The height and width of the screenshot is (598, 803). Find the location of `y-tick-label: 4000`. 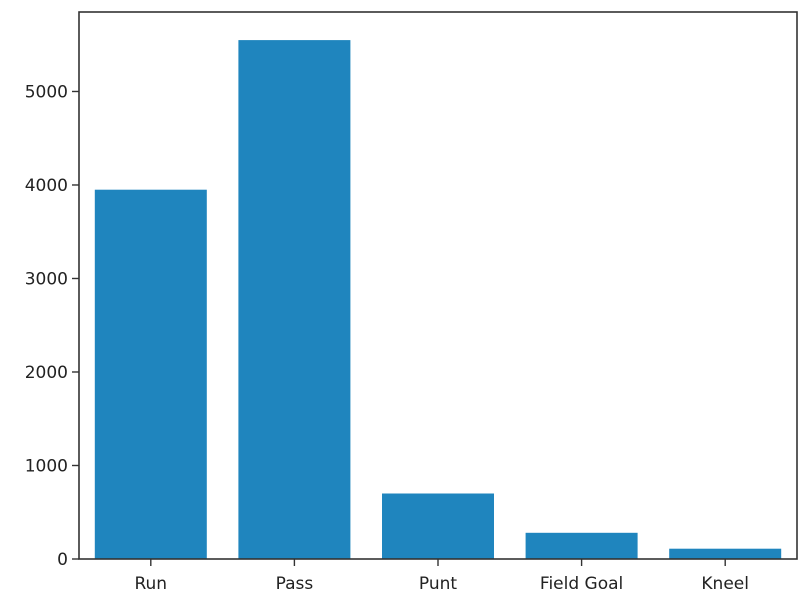

y-tick-label: 4000 is located at coordinates (46, 186).